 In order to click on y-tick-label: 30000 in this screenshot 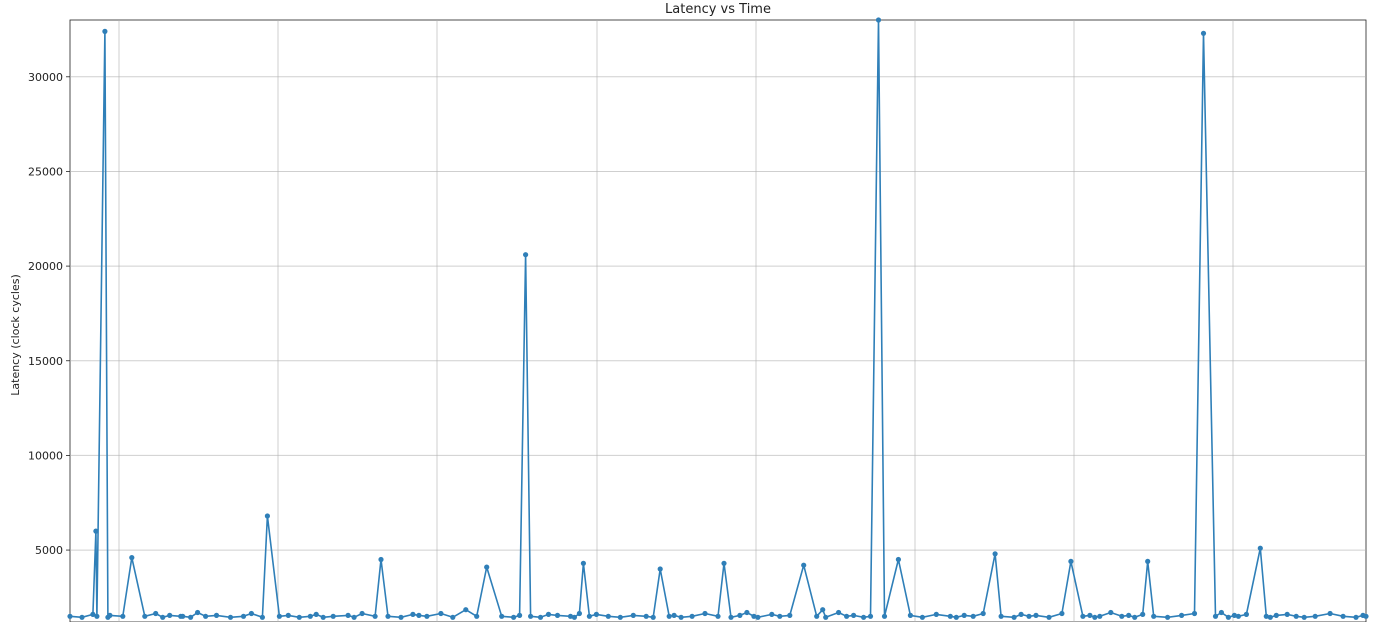, I will do `click(45, 77)`.